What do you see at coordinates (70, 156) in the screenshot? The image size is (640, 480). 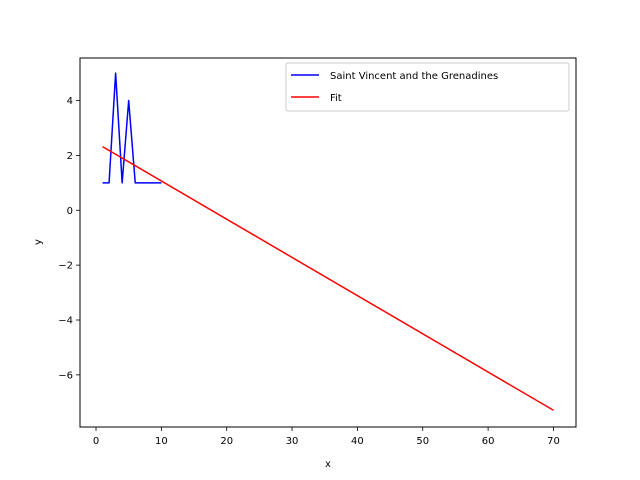 I see `y-tick-label: 2` at bounding box center [70, 156].